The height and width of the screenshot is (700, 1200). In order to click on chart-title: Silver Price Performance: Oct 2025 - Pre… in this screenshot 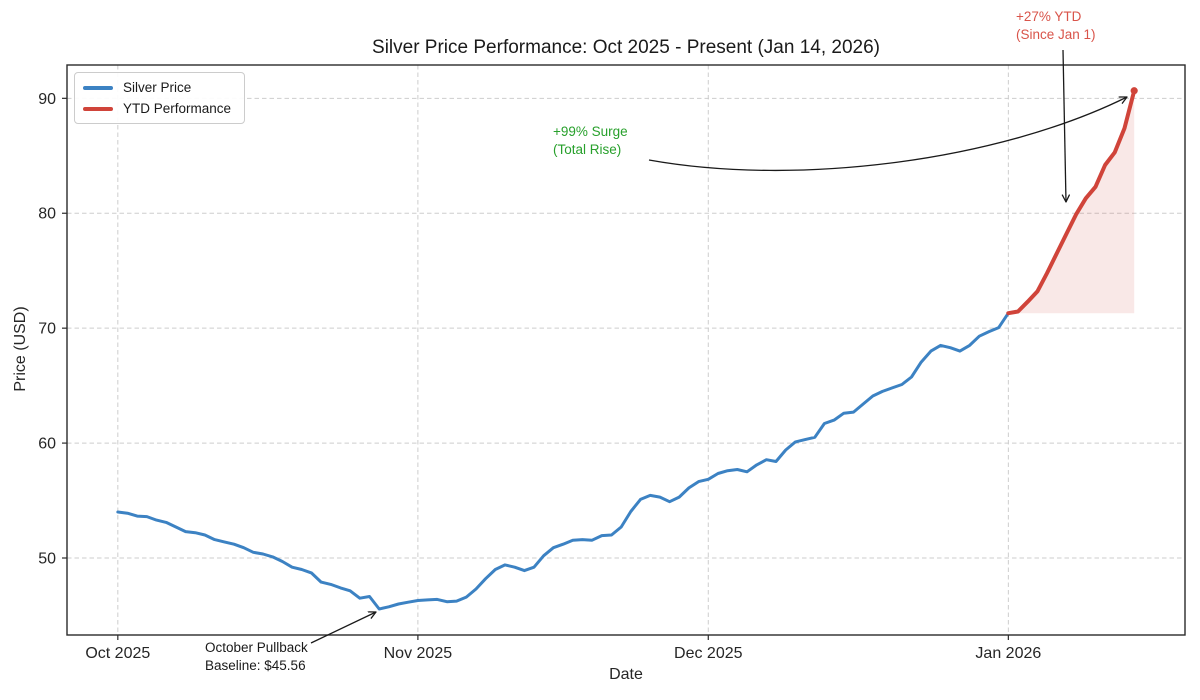, I will do `click(626, 47)`.